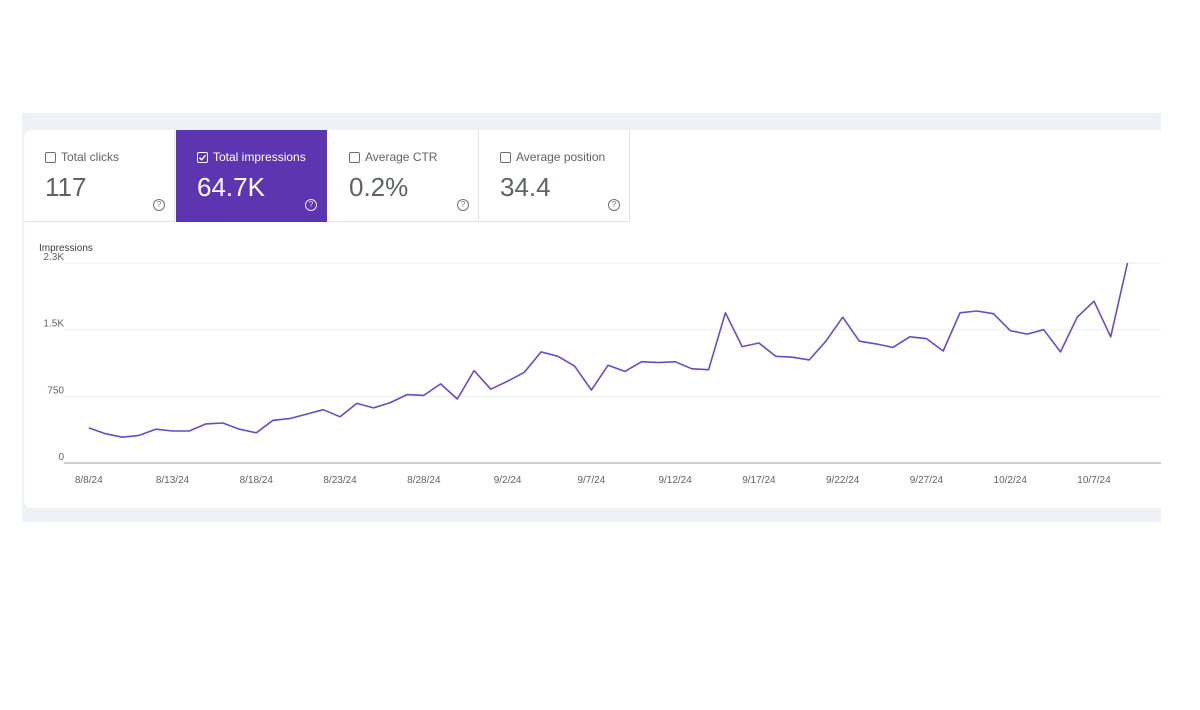  Describe the element at coordinates (257, 480) in the screenshot. I see `x-tick-label: 8/18/24` at that location.